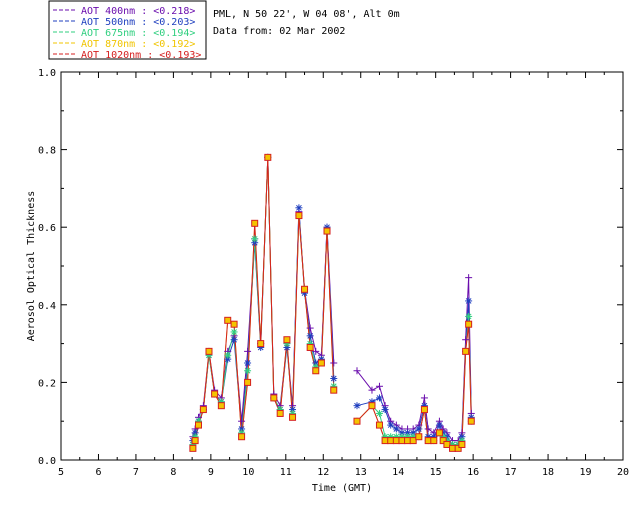  What do you see at coordinates (436, 472) in the screenshot?
I see `x-tick-label: 15` at bounding box center [436, 472].